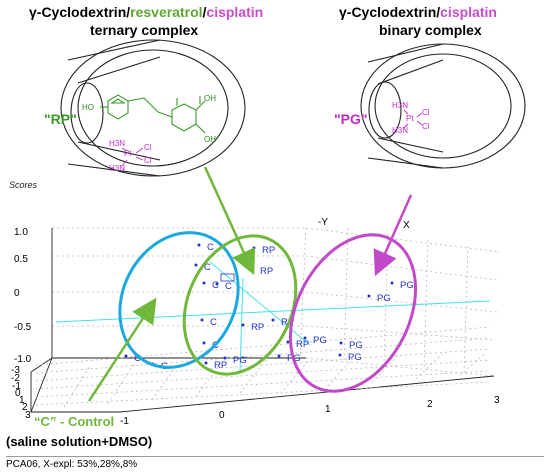  I want to click on footer-caption: PCA06, X-expl: 53%,28%,8%, so click(275, 463).